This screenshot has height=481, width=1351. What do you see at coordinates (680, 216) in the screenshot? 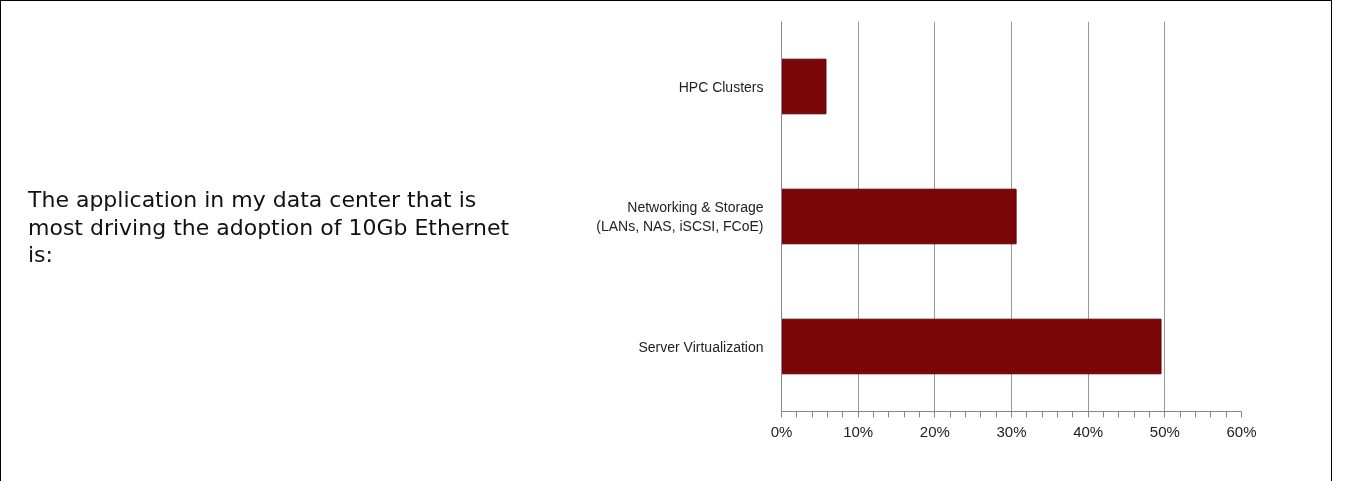
I see `y-tick-label: Networking & Storage (LANs, NAS, iSCSI, FCoE)` at bounding box center [680, 216].